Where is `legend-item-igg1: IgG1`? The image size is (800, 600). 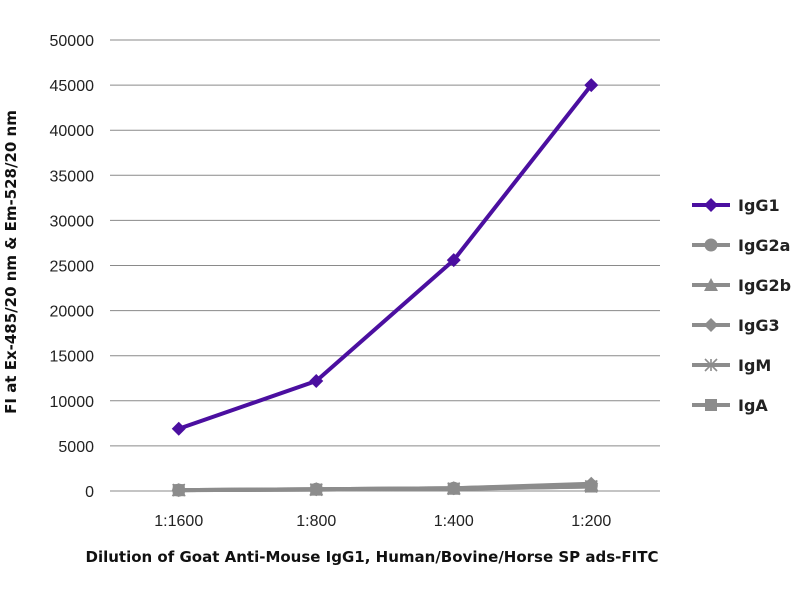
legend-item-igg1: IgG1 is located at coordinates (736, 205).